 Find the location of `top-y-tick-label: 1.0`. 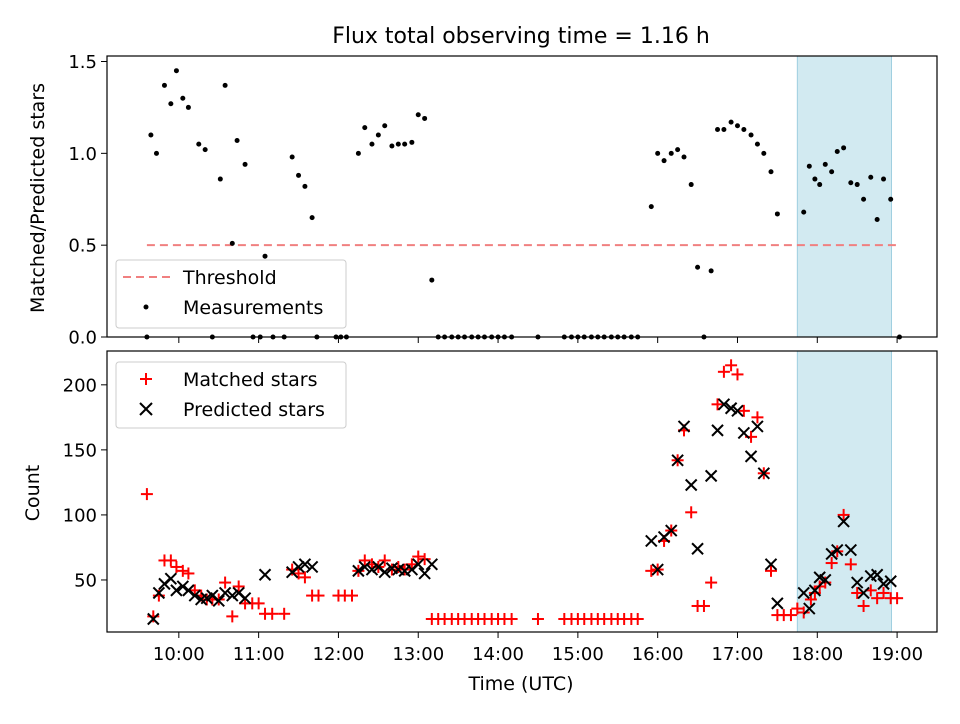

top-y-tick-label: 1.0 is located at coordinates (82, 154).